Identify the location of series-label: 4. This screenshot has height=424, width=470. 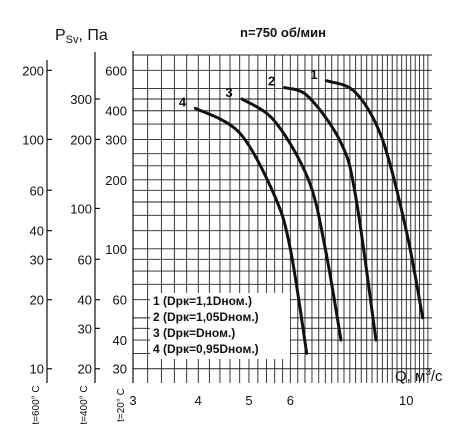
(183, 101).